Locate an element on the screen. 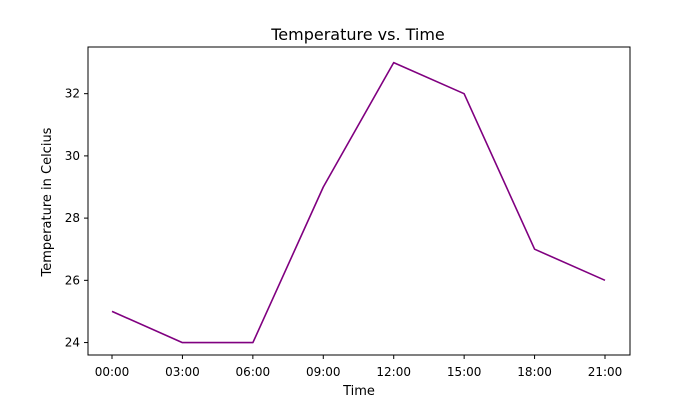  y-tick-label: 32 is located at coordinates (72, 94).